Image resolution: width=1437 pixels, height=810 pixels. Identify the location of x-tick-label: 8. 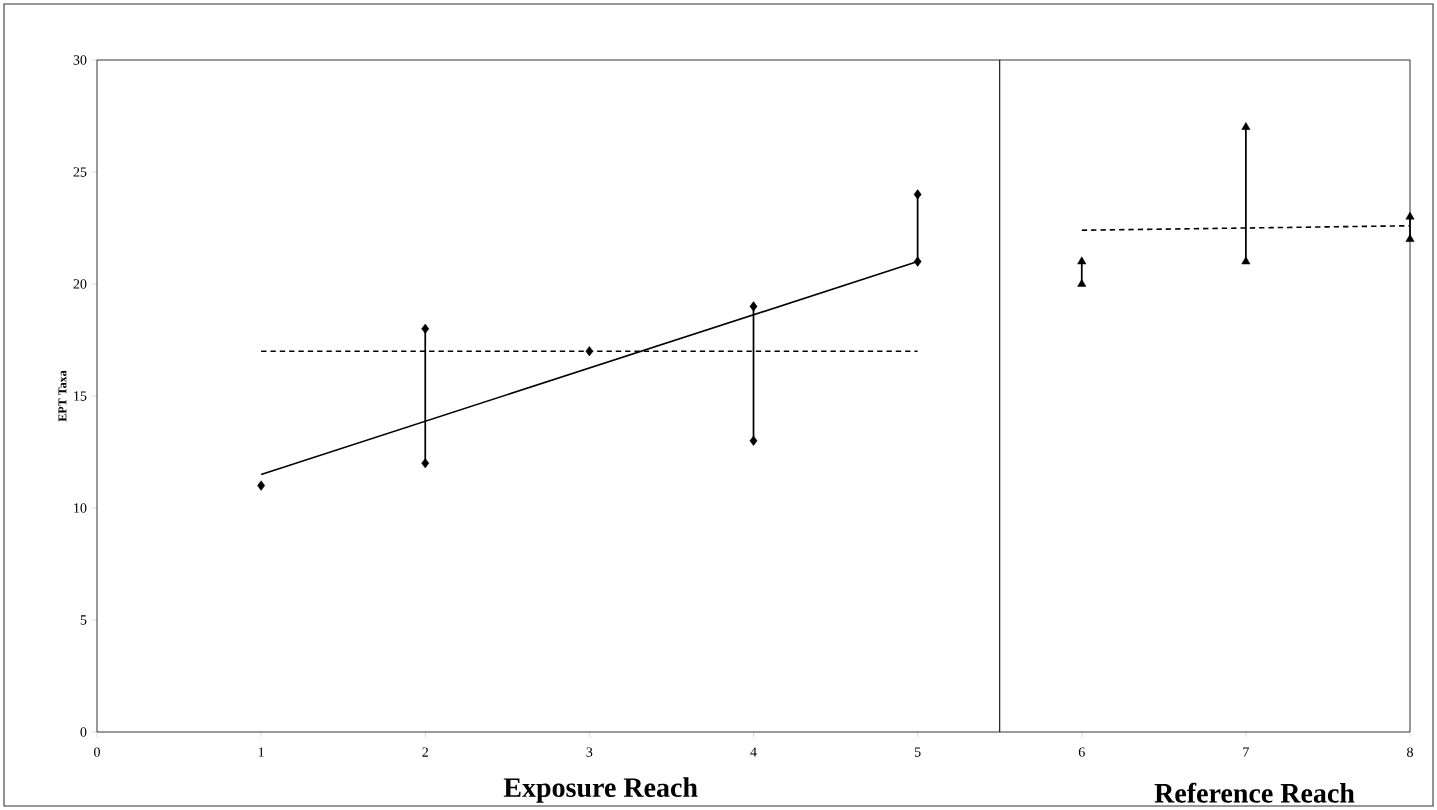
(1410, 752).